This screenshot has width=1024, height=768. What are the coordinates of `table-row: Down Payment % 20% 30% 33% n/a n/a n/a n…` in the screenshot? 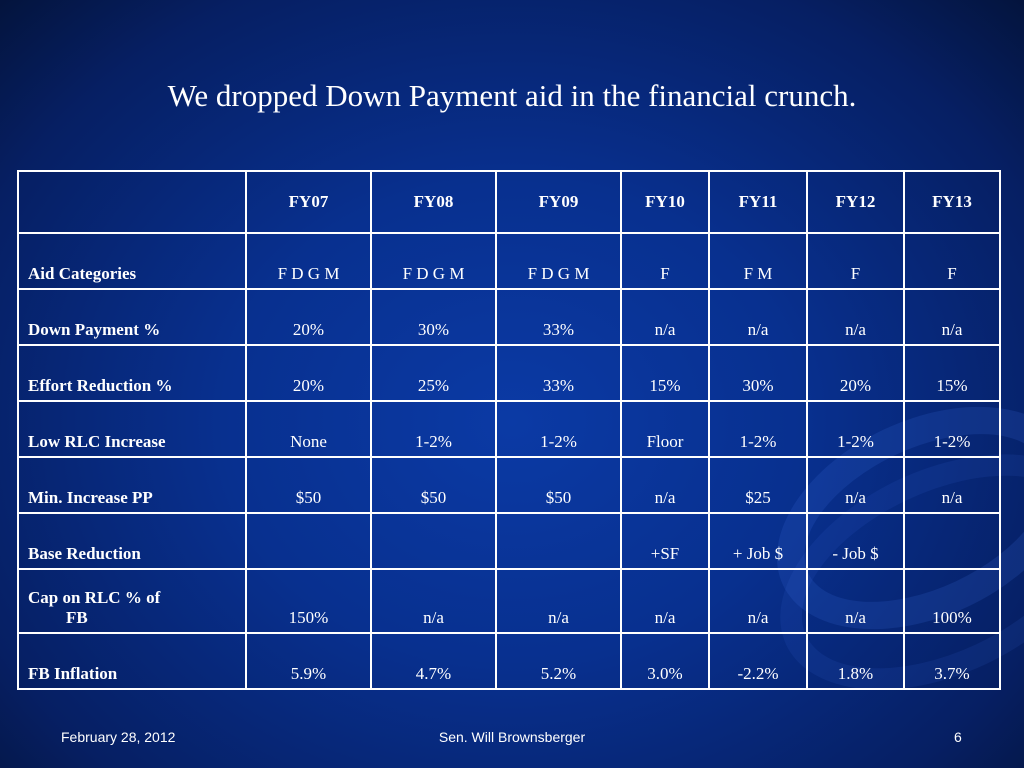 It's located at (509, 317).